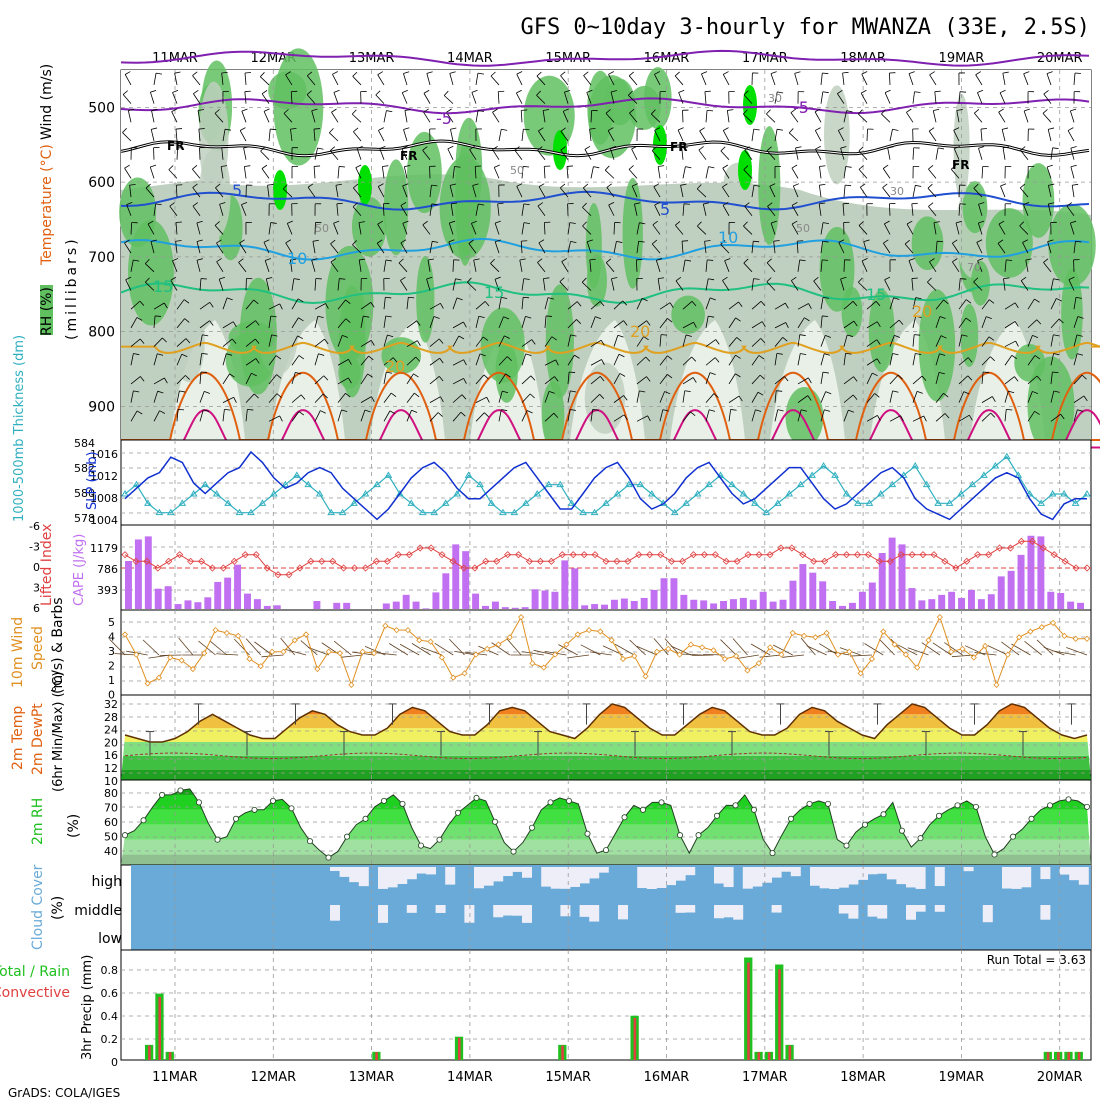 Image resolution: width=1100 pixels, height=1100 pixels. What do you see at coordinates (606, 822) in the screenshot?
I see `rh-grid` at bounding box center [606, 822].